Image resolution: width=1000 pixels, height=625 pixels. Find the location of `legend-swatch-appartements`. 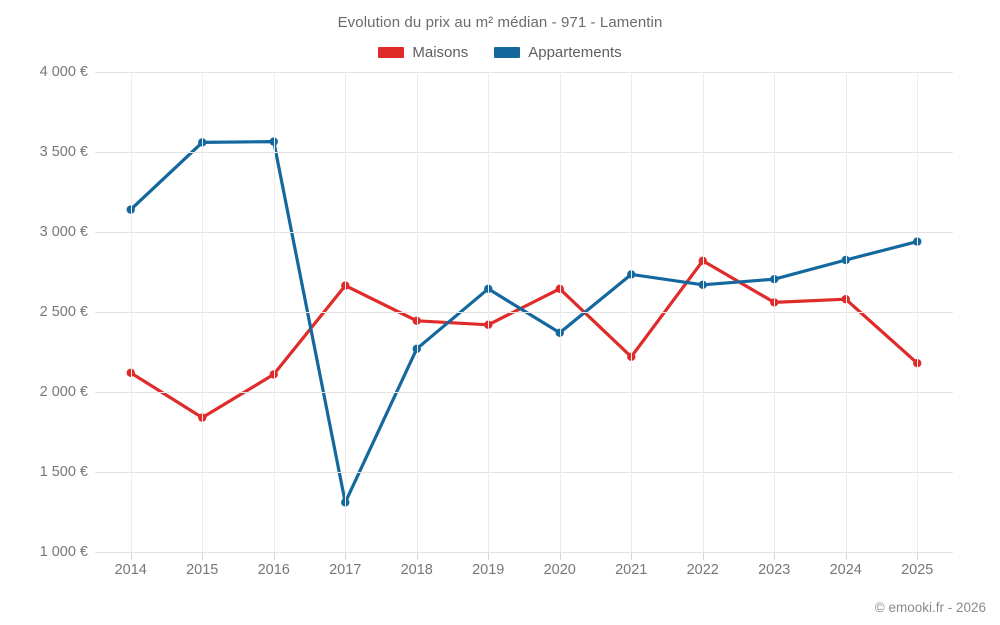

legend-swatch-appartements is located at coordinates (507, 52).